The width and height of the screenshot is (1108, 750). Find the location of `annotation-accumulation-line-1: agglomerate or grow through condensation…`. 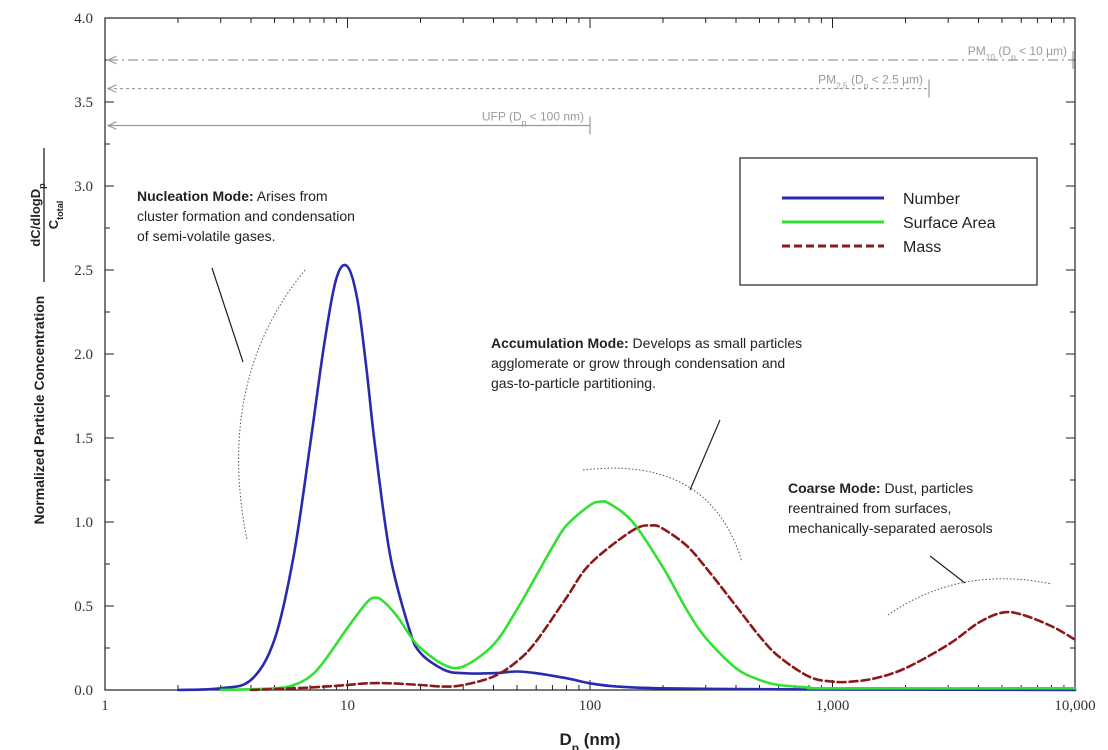

annotation-accumulation-line-1: agglomerate or grow through condensation… is located at coordinates (638, 363).